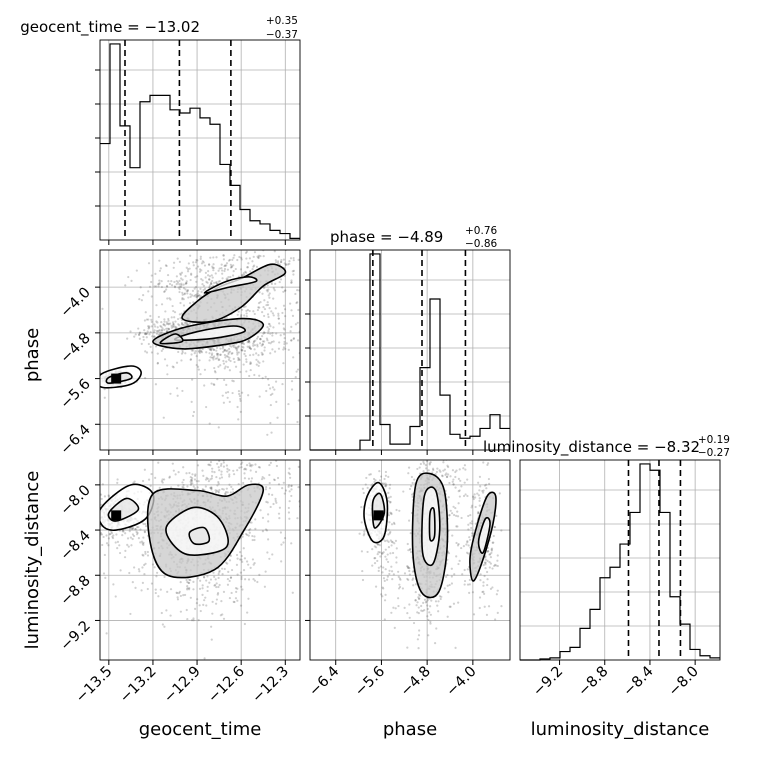  I want to click on title-luminosity-distance-plus: +0.19, so click(714, 440).